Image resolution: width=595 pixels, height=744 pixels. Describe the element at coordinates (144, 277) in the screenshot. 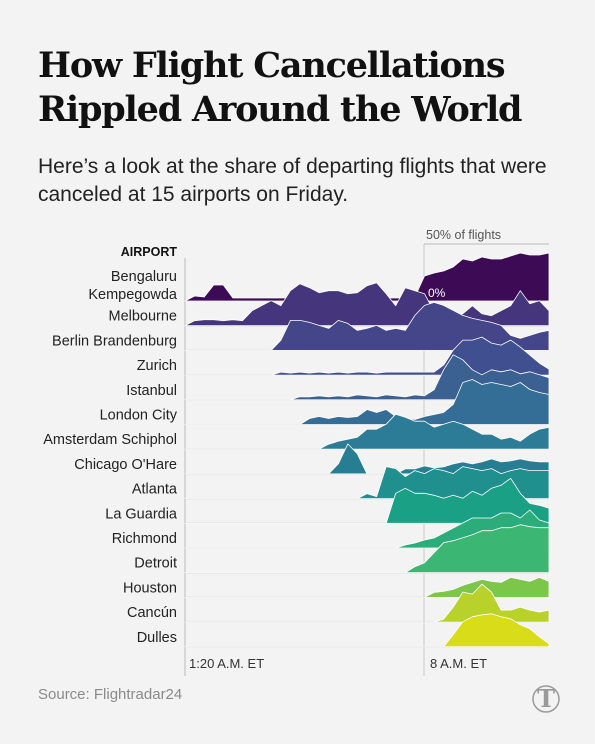

I see `airport-label: Bengaluru` at that location.